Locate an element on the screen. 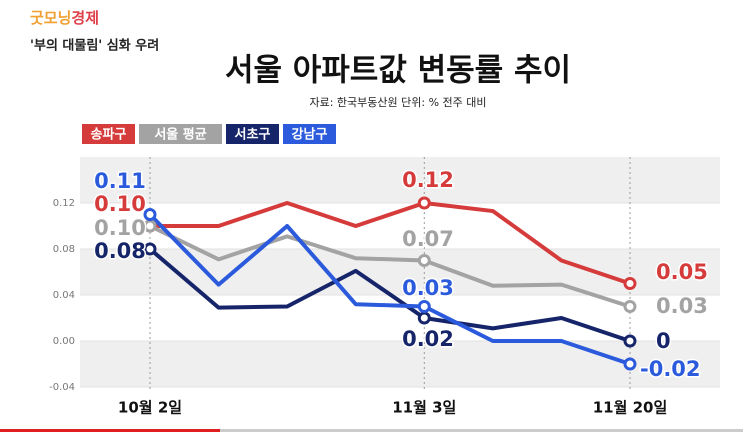 The image size is (743, 441). logo-part: 굿모닝 is located at coordinates (50, 18).